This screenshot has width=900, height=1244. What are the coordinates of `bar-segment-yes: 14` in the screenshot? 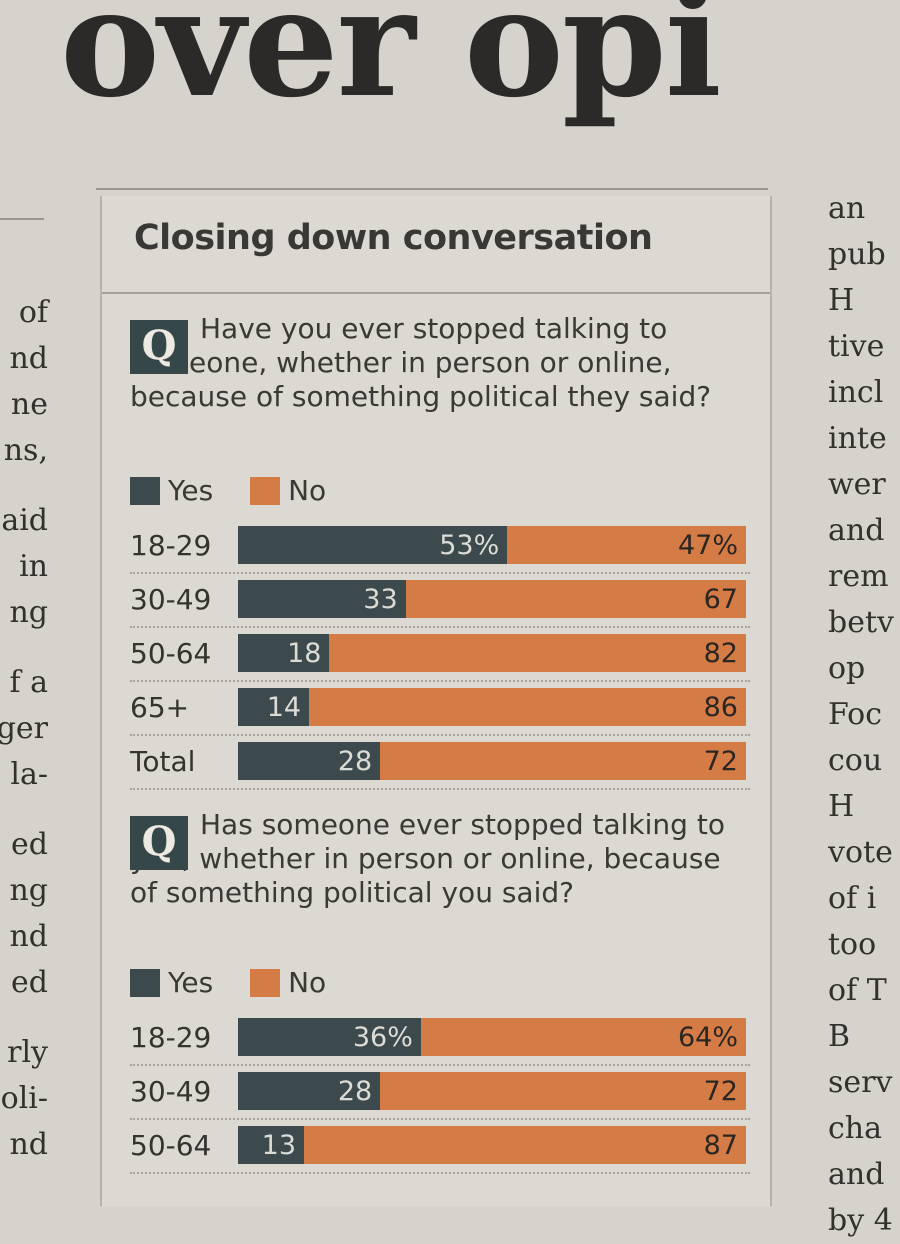 It's located at (274, 707).